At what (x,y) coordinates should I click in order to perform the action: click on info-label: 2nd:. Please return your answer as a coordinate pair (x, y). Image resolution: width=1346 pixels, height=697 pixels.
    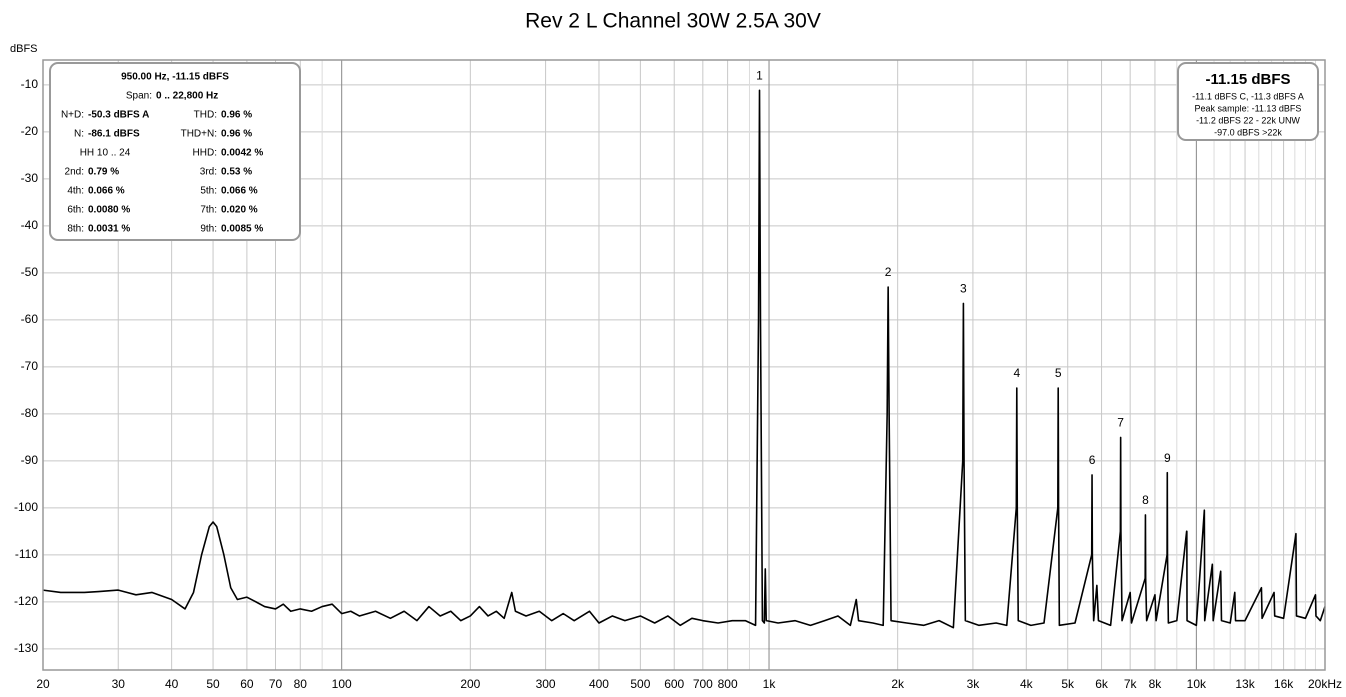
    Looking at the image, I should click on (74, 172).